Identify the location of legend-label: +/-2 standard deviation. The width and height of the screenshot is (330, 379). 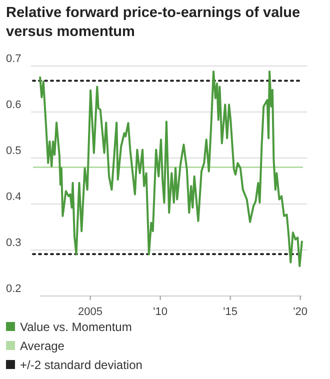
(81, 365).